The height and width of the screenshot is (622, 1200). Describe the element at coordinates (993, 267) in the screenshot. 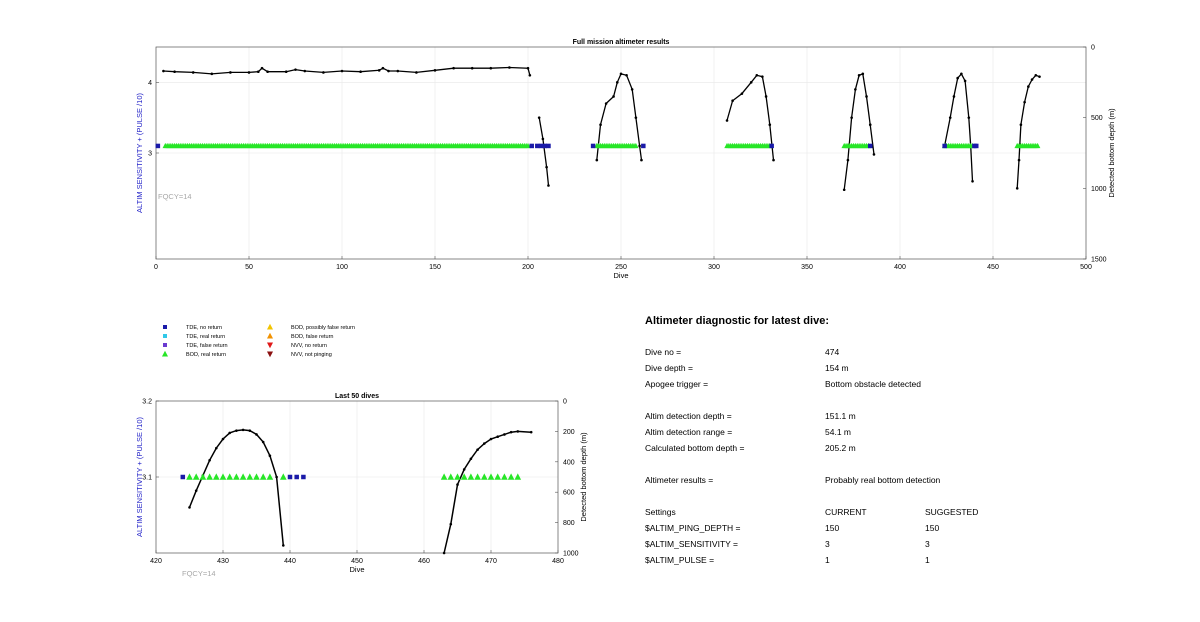

I see `full-xtick-label: 450` at that location.